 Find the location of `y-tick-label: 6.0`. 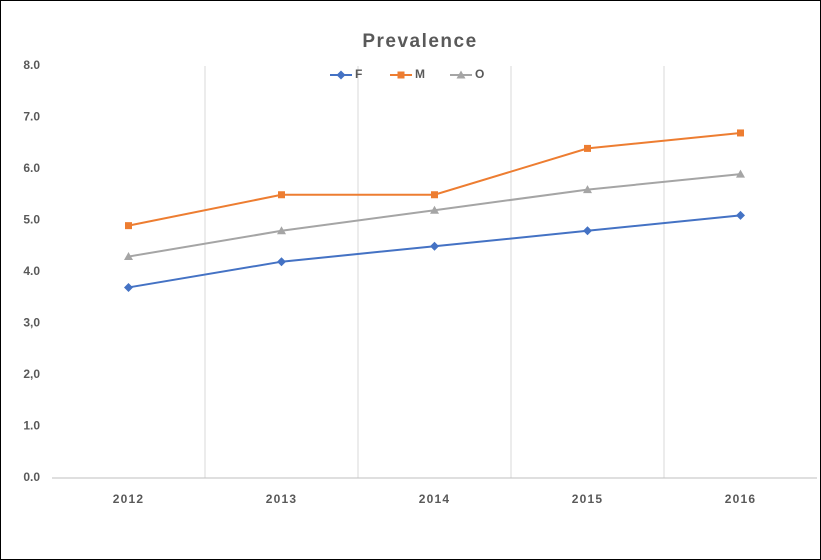

y-tick-label: 6.0 is located at coordinates (31, 168).